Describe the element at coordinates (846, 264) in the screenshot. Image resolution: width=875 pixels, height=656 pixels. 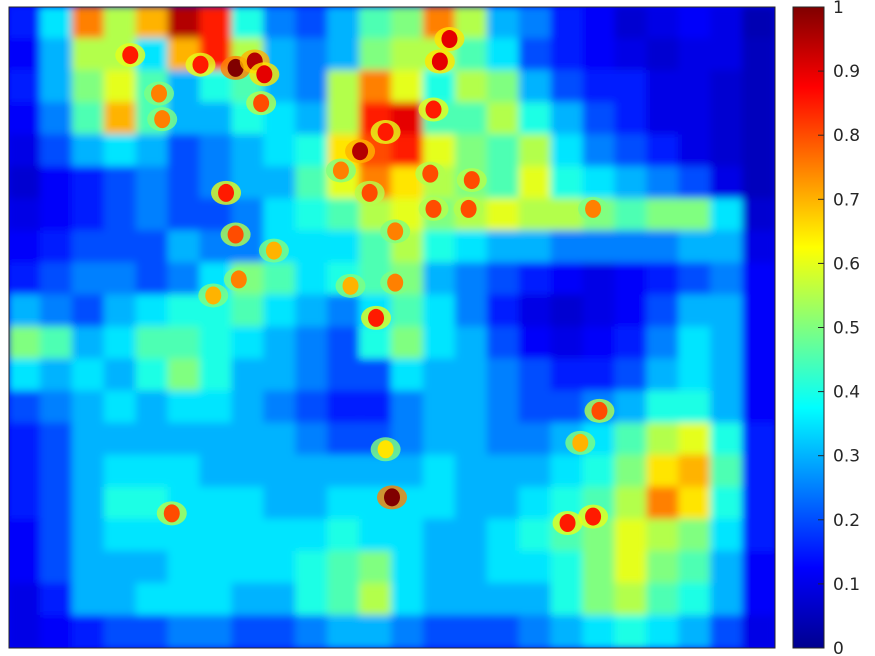
I see `colorbar-tick-label: 0.6` at that location.